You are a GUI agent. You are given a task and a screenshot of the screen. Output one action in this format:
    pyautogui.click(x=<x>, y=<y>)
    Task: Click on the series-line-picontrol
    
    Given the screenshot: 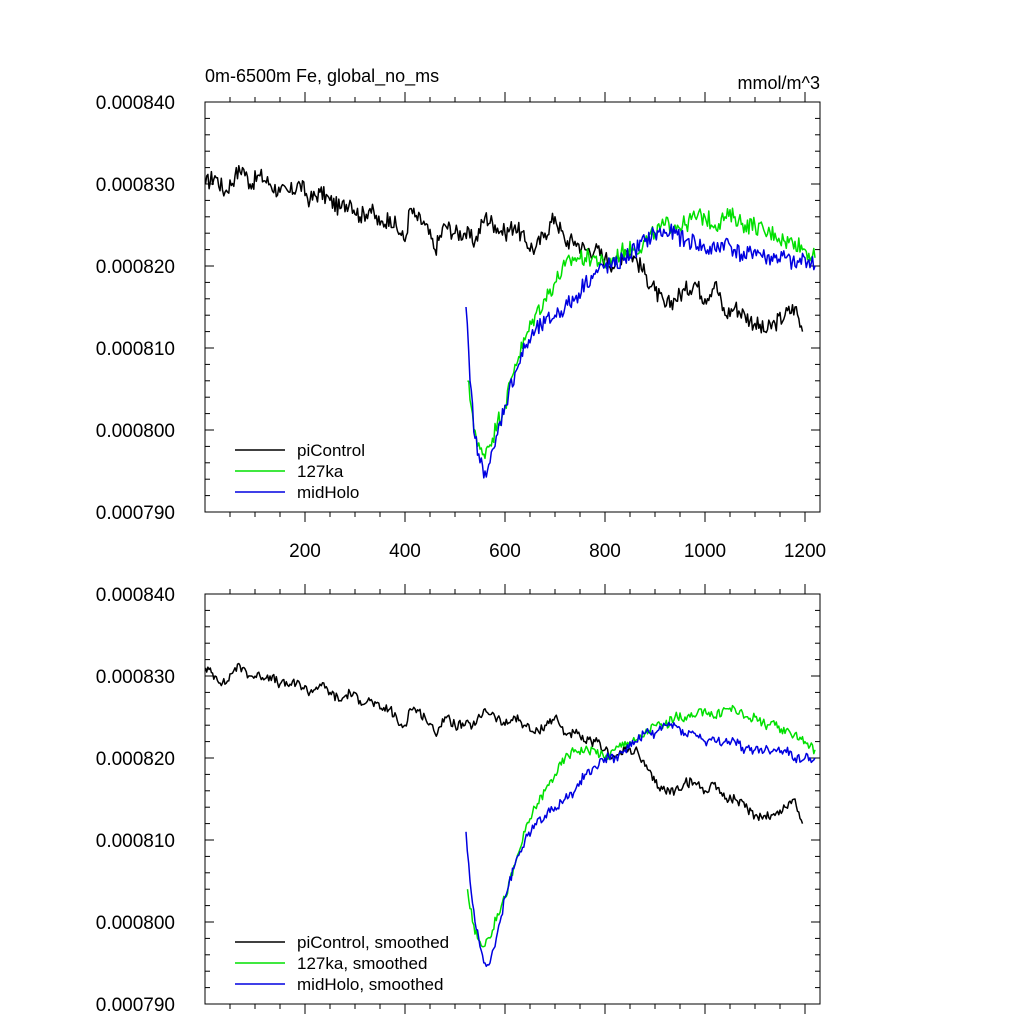 What is the action you would take?
    pyautogui.click(x=504, y=249)
    